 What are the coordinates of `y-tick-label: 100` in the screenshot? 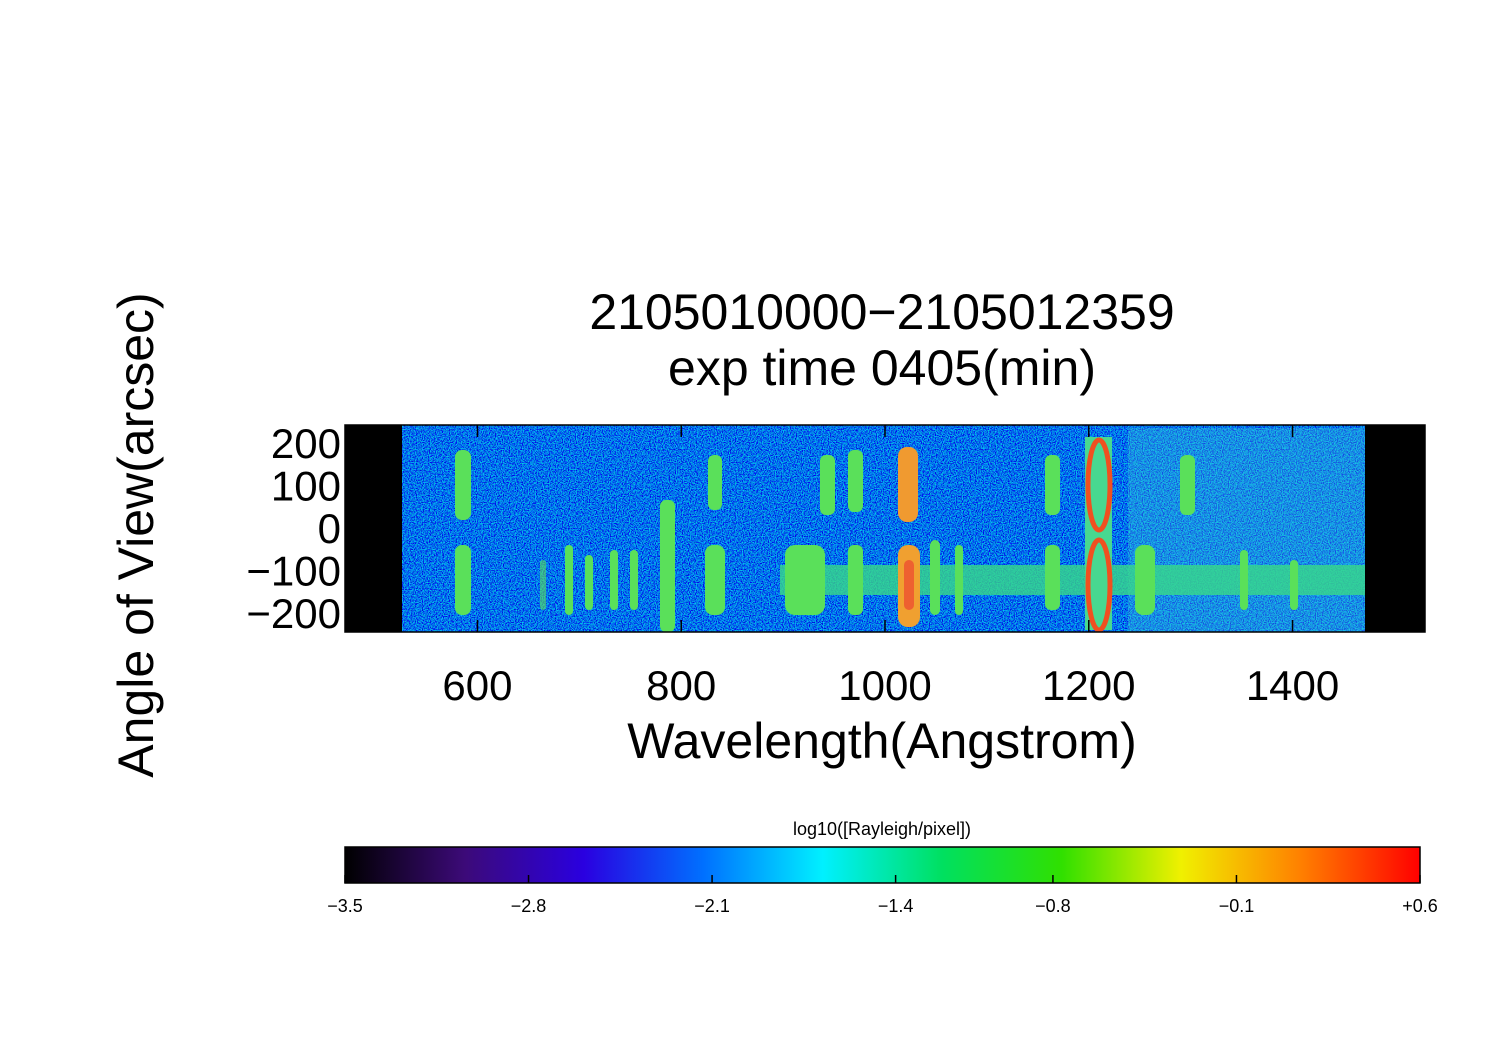 It's located at (306, 486).